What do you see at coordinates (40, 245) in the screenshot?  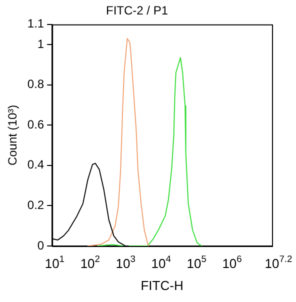 I see `y-tick-label: 0` at bounding box center [40, 245].